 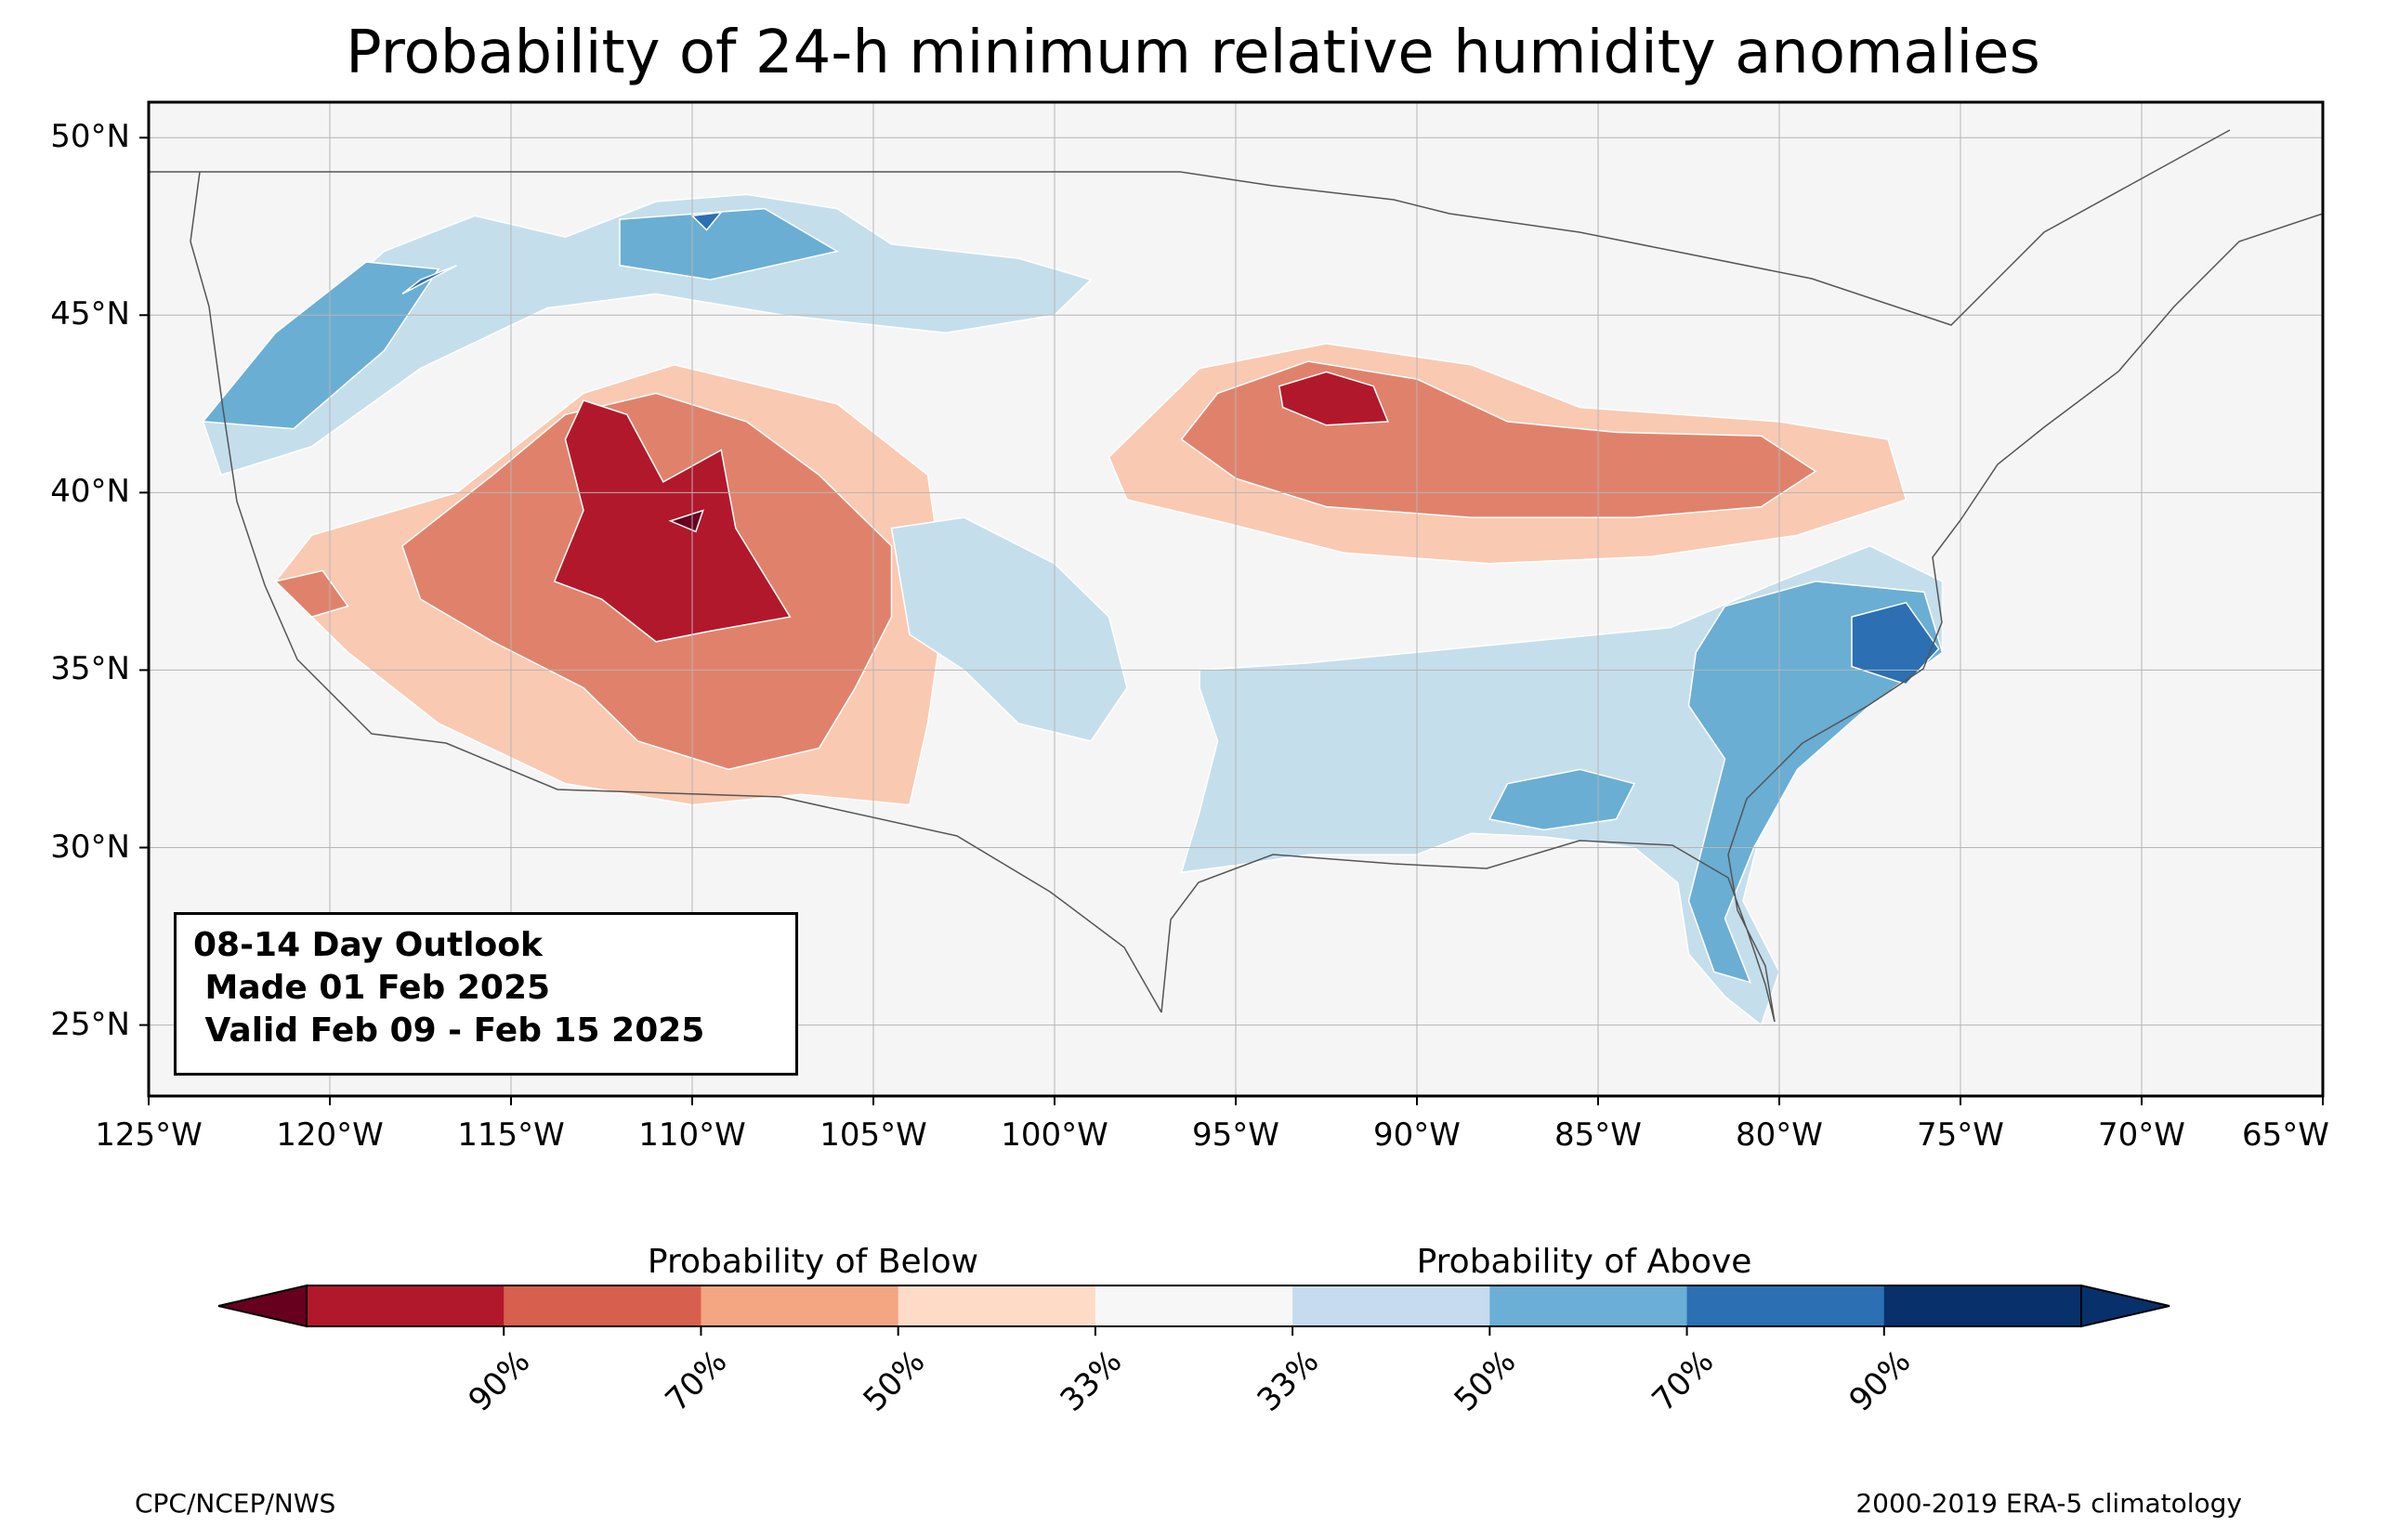 What do you see at coordinates (692, 1135) in the screenshot?
I see `lon-tick-label: 110°W` at bounding box center [692, 1135].